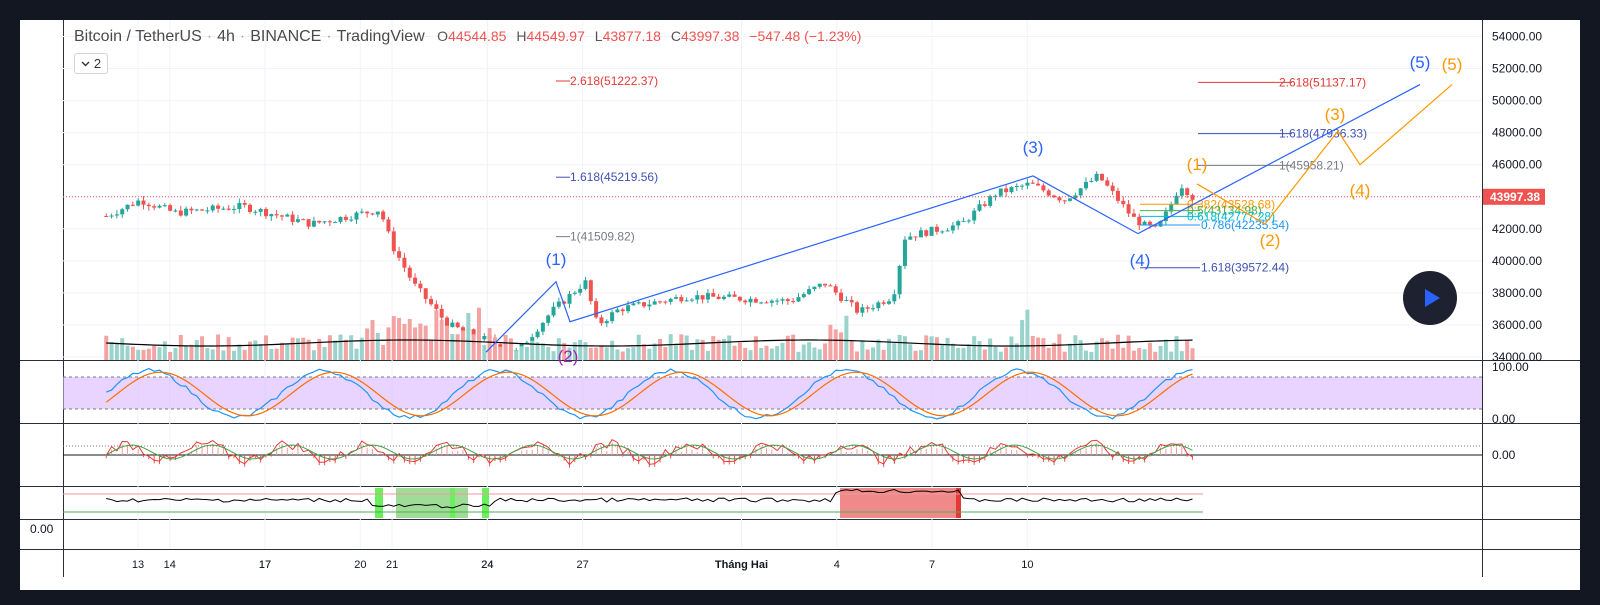 Image resolution: width=1600 pixels, height=605 pixels. Describe the element at coordinates (1420, 62) in the screenshot. I see `wave-label: (5)` at that location.